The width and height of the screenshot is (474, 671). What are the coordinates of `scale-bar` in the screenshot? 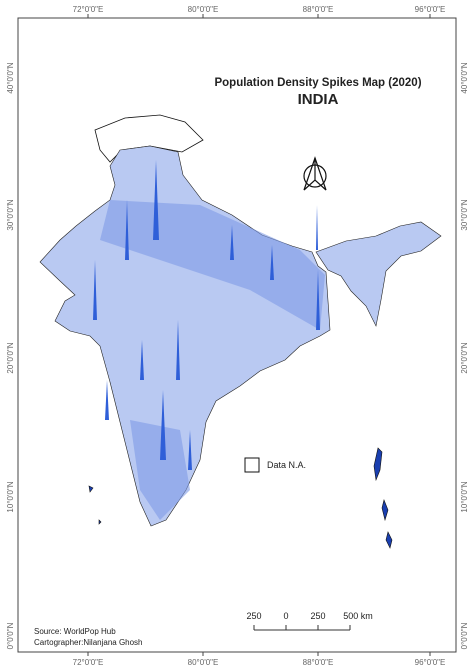 It's located at (302, 628).